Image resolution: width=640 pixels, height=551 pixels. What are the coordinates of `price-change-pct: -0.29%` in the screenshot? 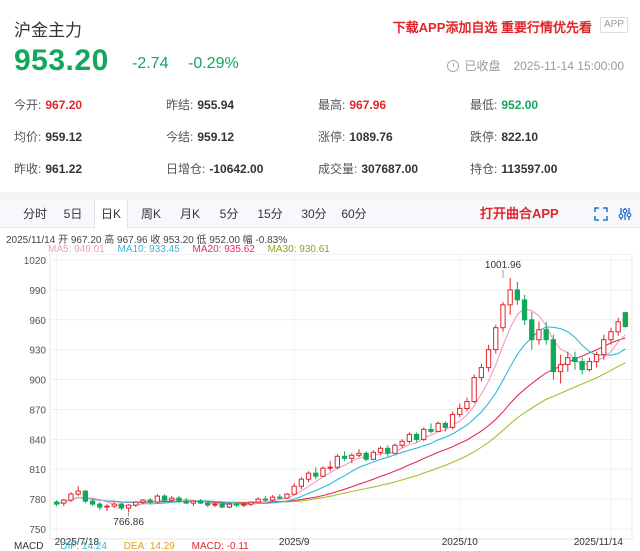 It's located at (213, 63).